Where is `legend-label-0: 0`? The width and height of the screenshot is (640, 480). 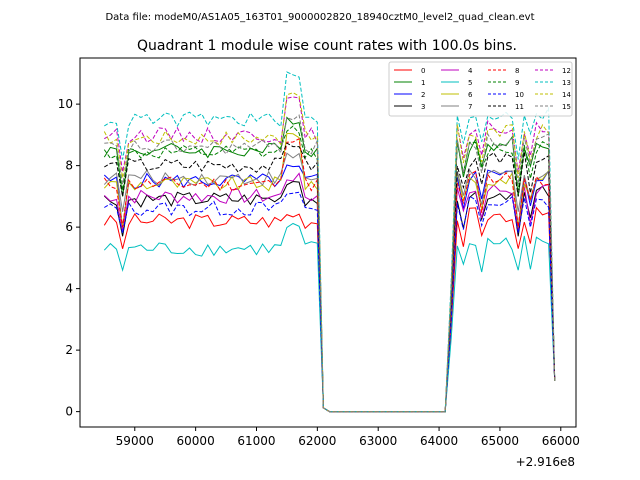
legend-label-0: 0 is located at coordinates (423, 71).